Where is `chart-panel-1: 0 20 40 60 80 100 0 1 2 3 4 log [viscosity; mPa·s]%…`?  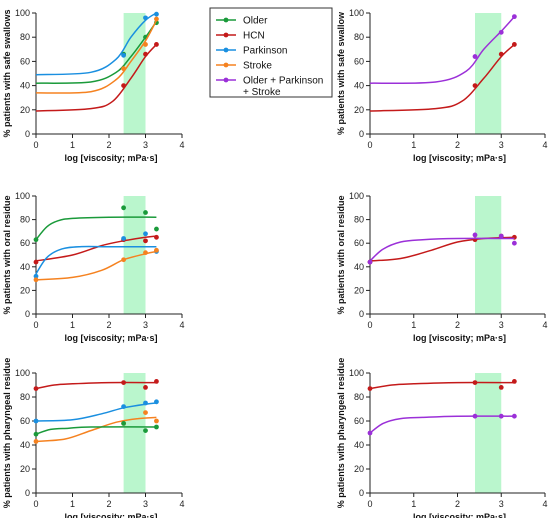
chart-panel-1: 0 20 40 60 80 100 0 1 2 3 4 log [viscosity; mPa·s]%… is located at coordinates (93, 85).